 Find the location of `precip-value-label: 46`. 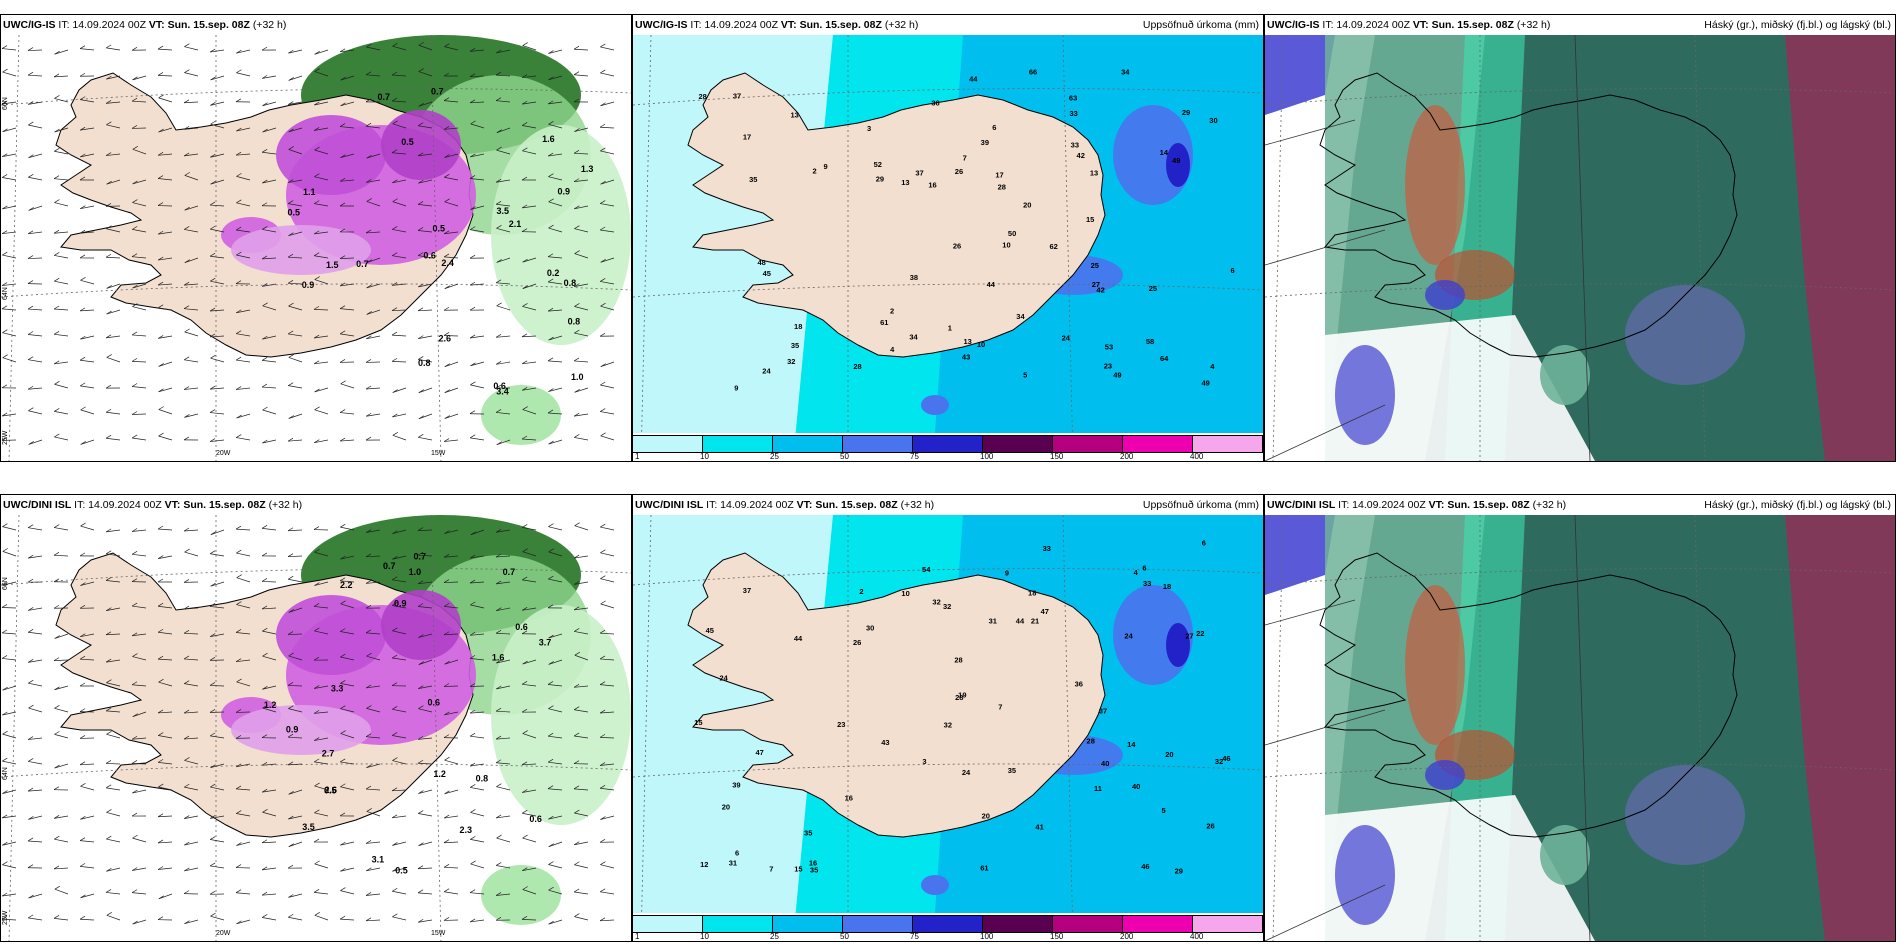

precip-value-label: 46 is located at coordinates (1145, 866).